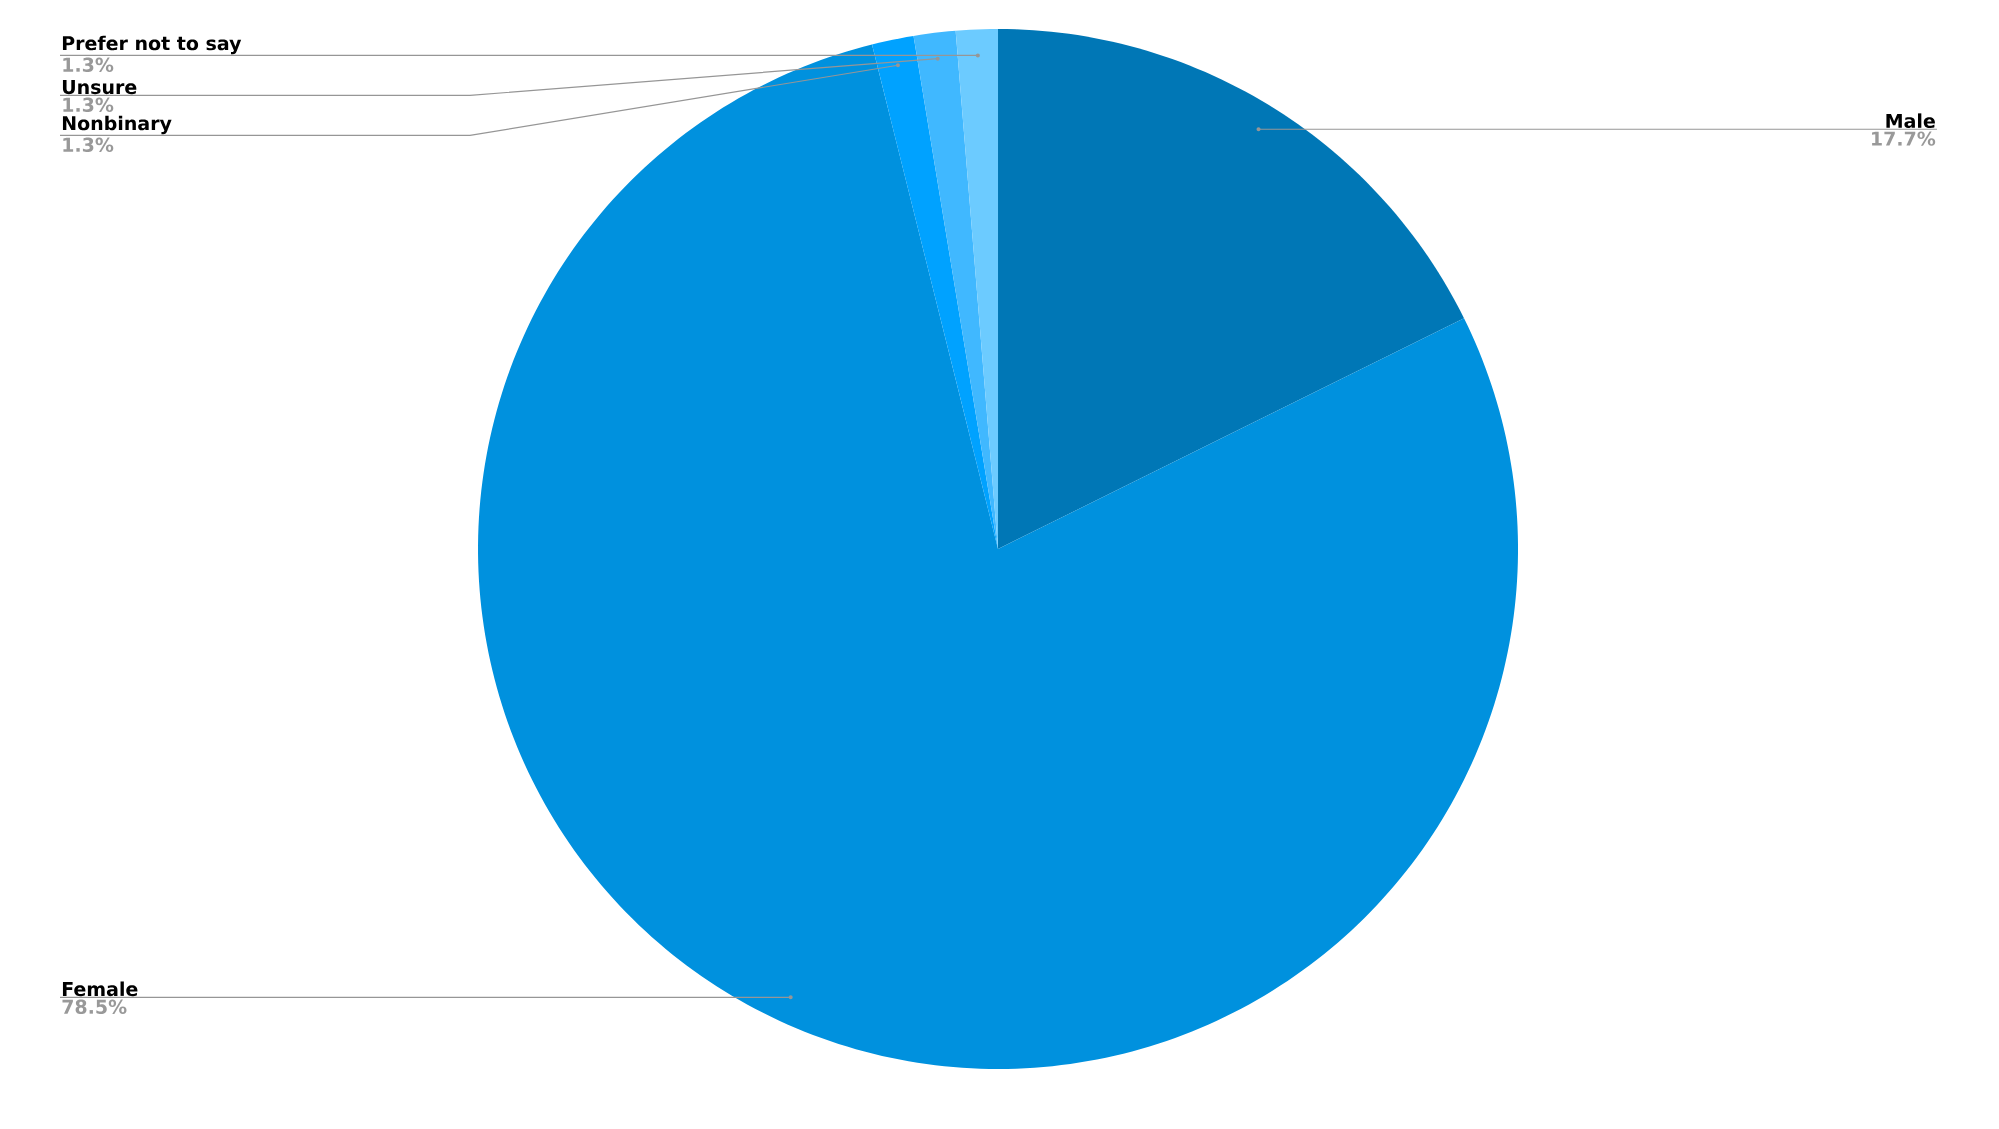 This screenshot has width=1999, height=1129. I want to click on slice-label: Female, so click(100, 989).